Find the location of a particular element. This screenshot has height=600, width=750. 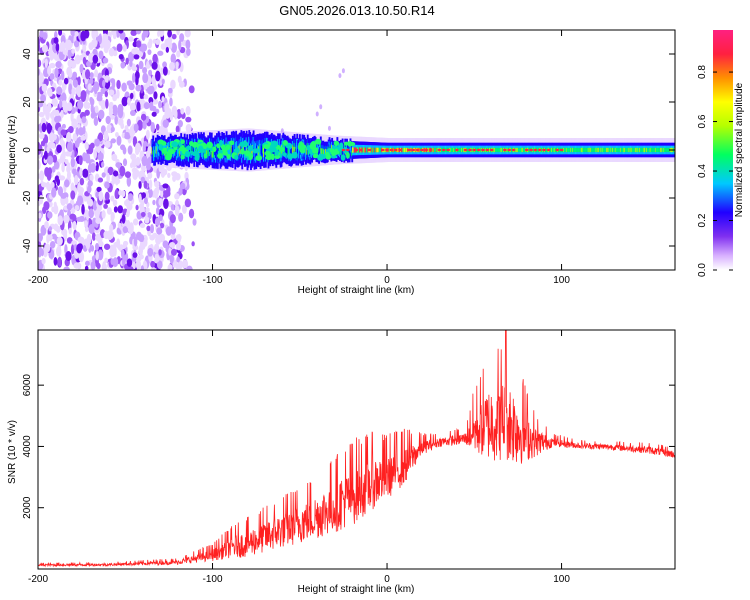

colorbar-tick-label: 0.6 is located at coordinates (702, 121).